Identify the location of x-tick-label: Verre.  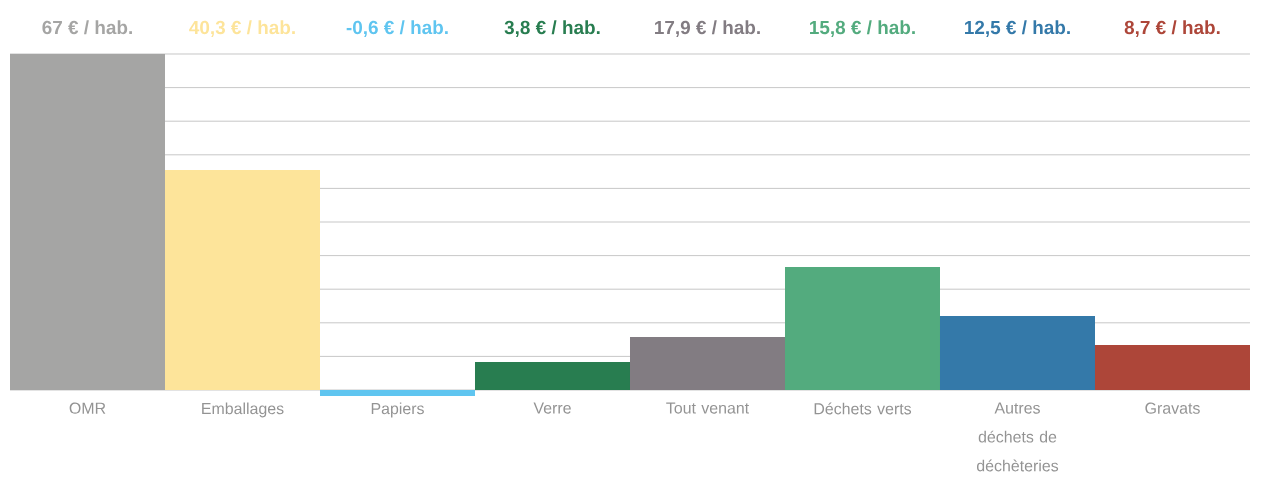
(552, 408).